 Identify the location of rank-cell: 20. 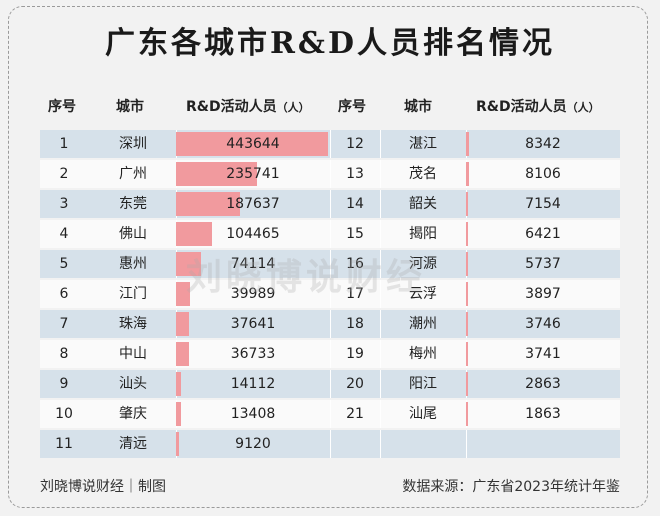
(355, 384).